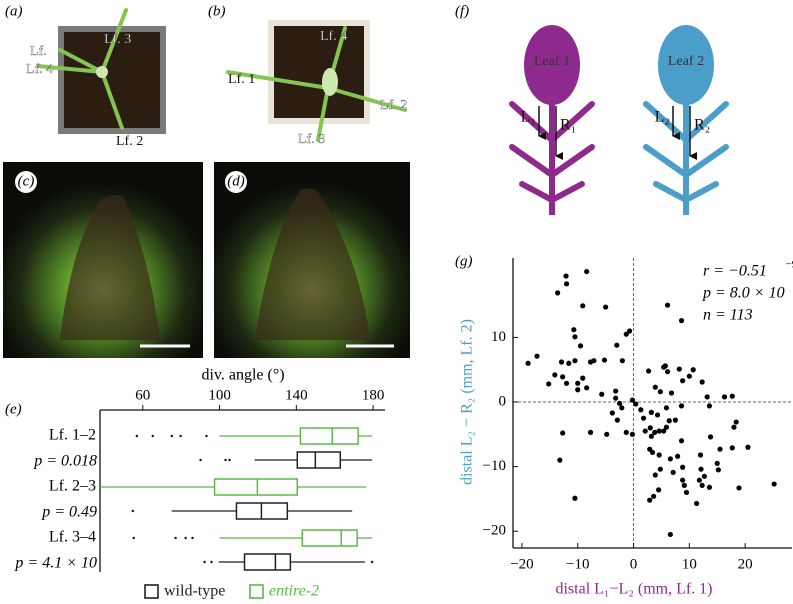 The height and width of the screenshot is (604, 793). Describe the element at coordinates (194, 591) in the screenshot. I see `legend-label: wild-type` at that location.